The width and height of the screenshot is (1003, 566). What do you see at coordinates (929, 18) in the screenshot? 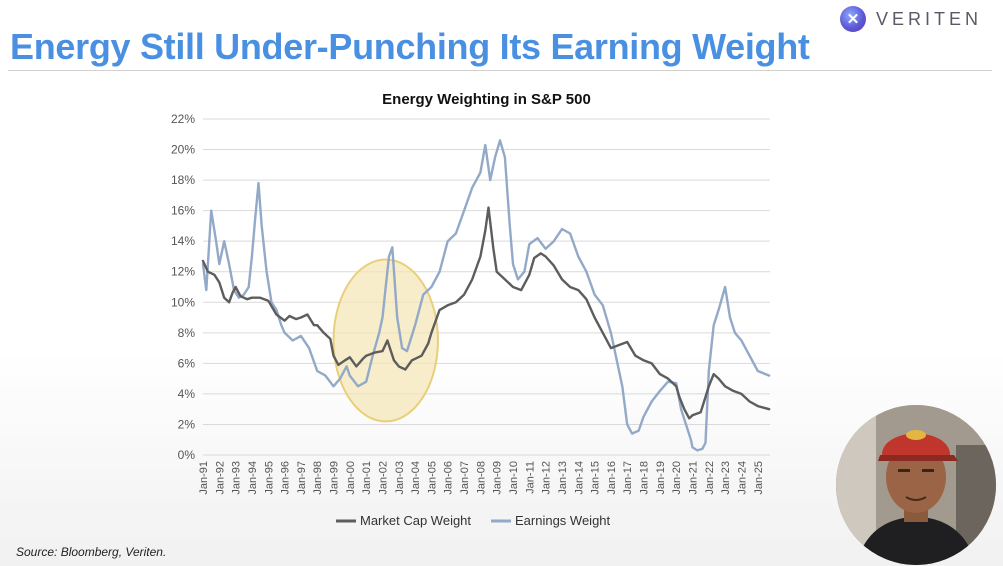
I see `brand-name: VERITEN` at bounding box center [929, 18].